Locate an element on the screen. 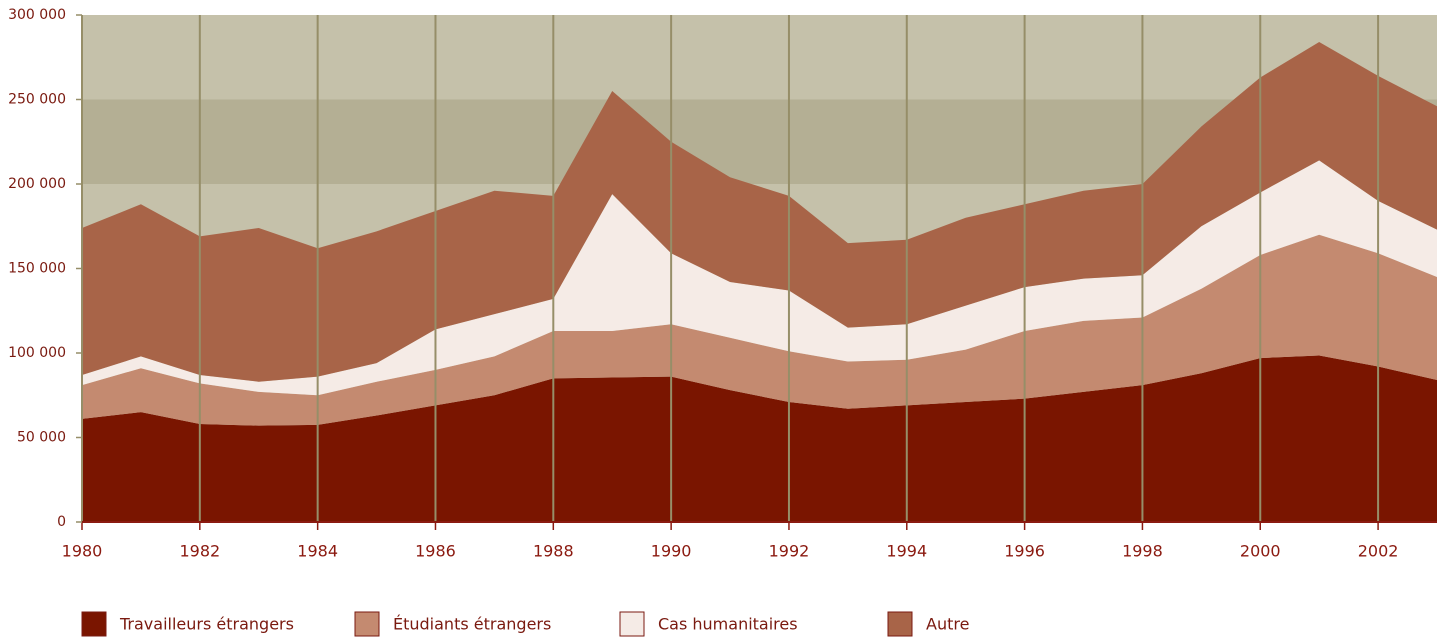 The image size is (1445, 640). x-tick-label: 1986 is located at coordinates (435, 551).